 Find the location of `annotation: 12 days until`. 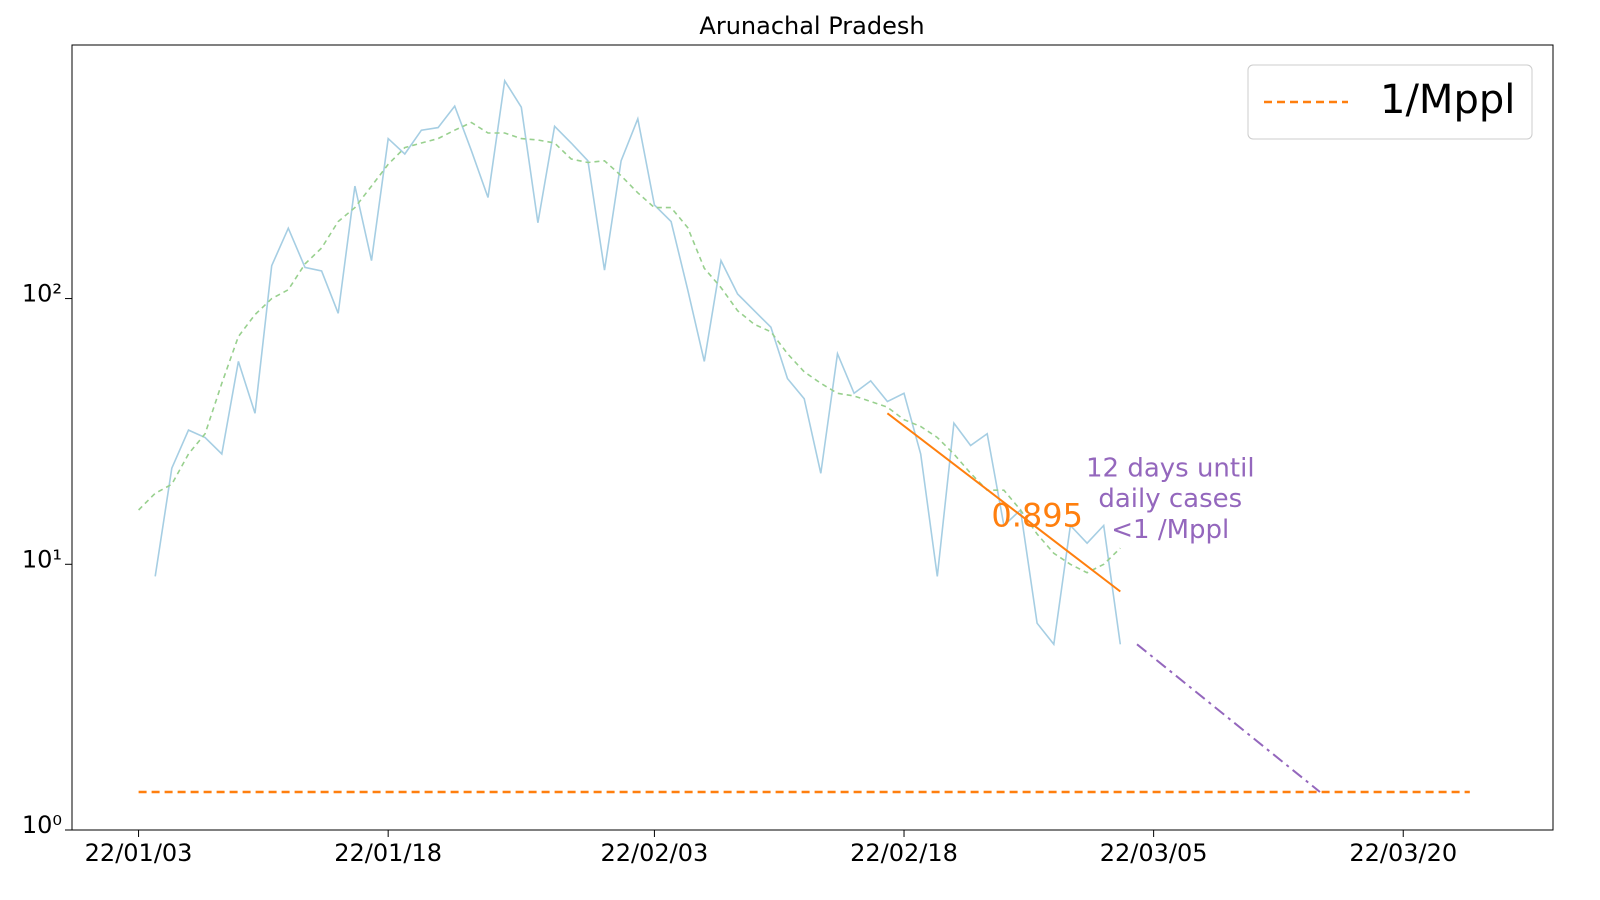

annotation: 12 days until is located at coordinates (1170, 469).